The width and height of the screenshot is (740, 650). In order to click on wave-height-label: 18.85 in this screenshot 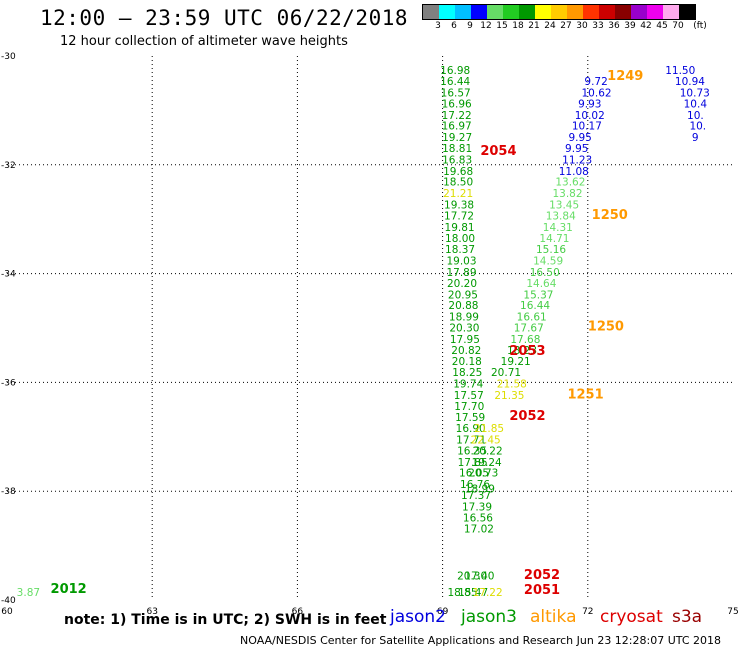, I will do `click(462, 593)`.